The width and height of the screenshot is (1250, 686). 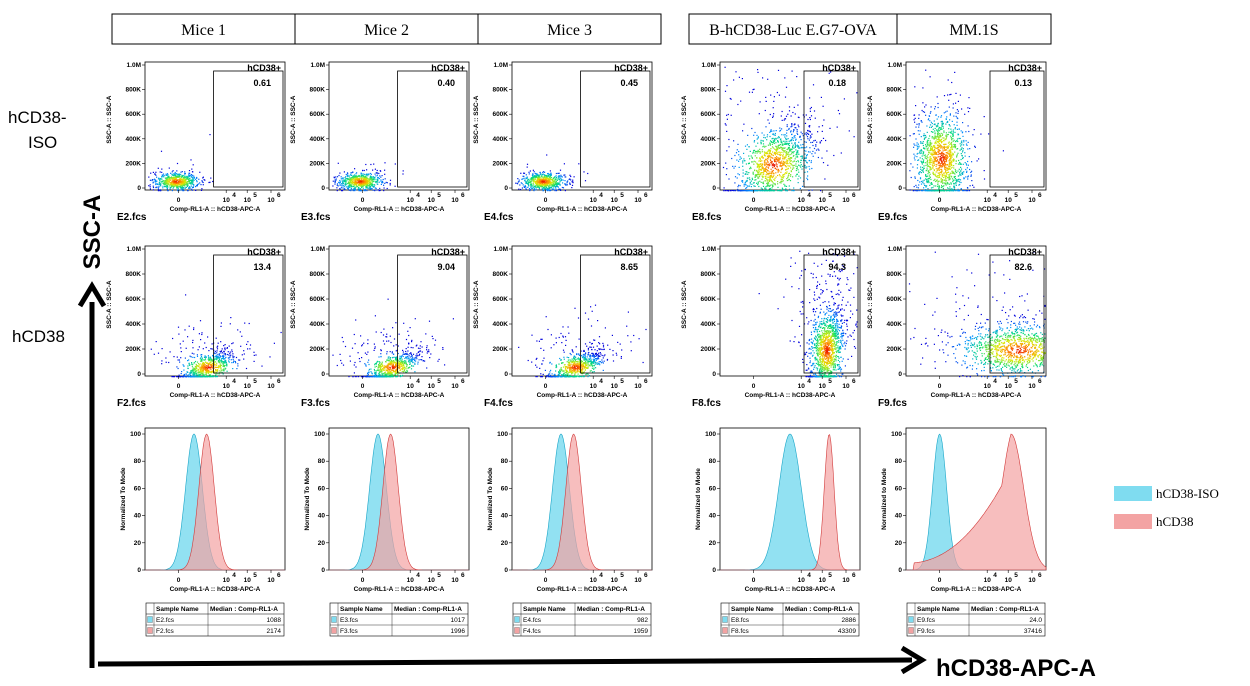 I want to click on y-tick-label: 600K, so click(x=133, y=114).